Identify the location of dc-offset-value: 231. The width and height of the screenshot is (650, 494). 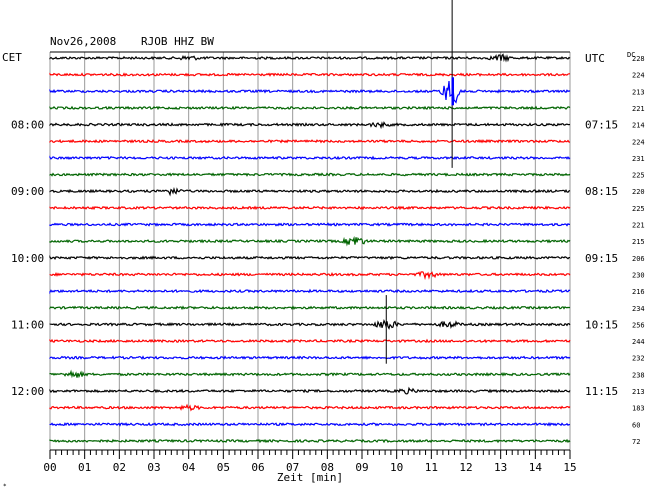
(638, 159).